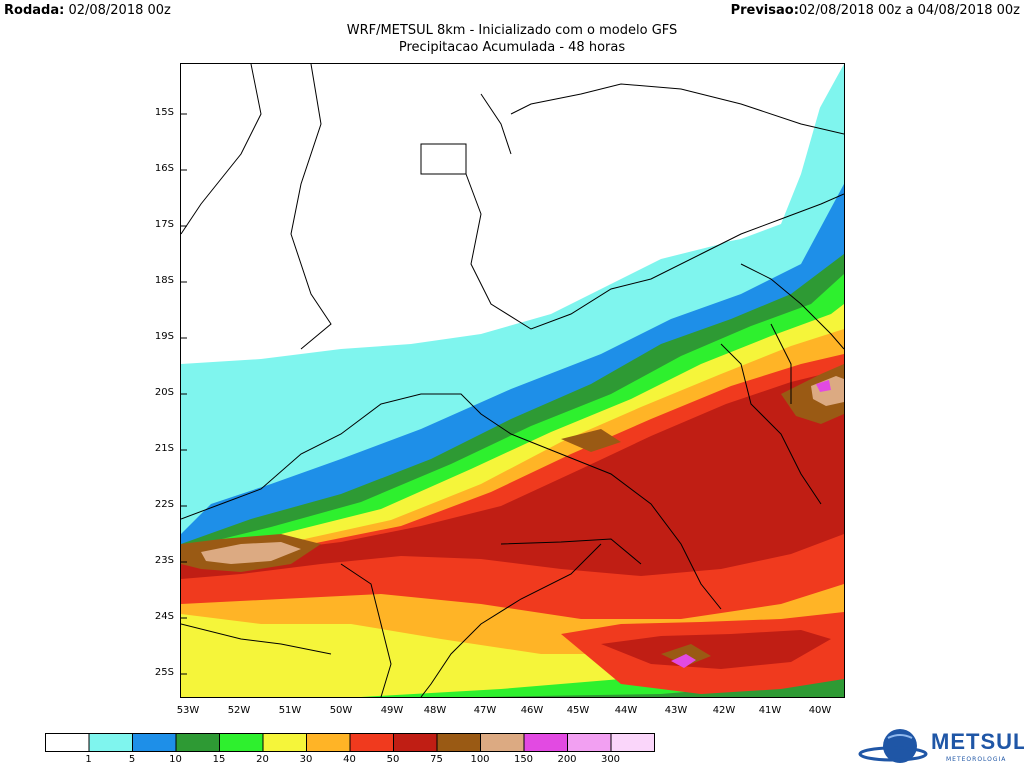 The width and height of the screenshot is (1024, 774). What do you see at coordinates (132, 759) in the screenshot?
I see `colorbar-level-label: 5` at bounding box center [132, 759].